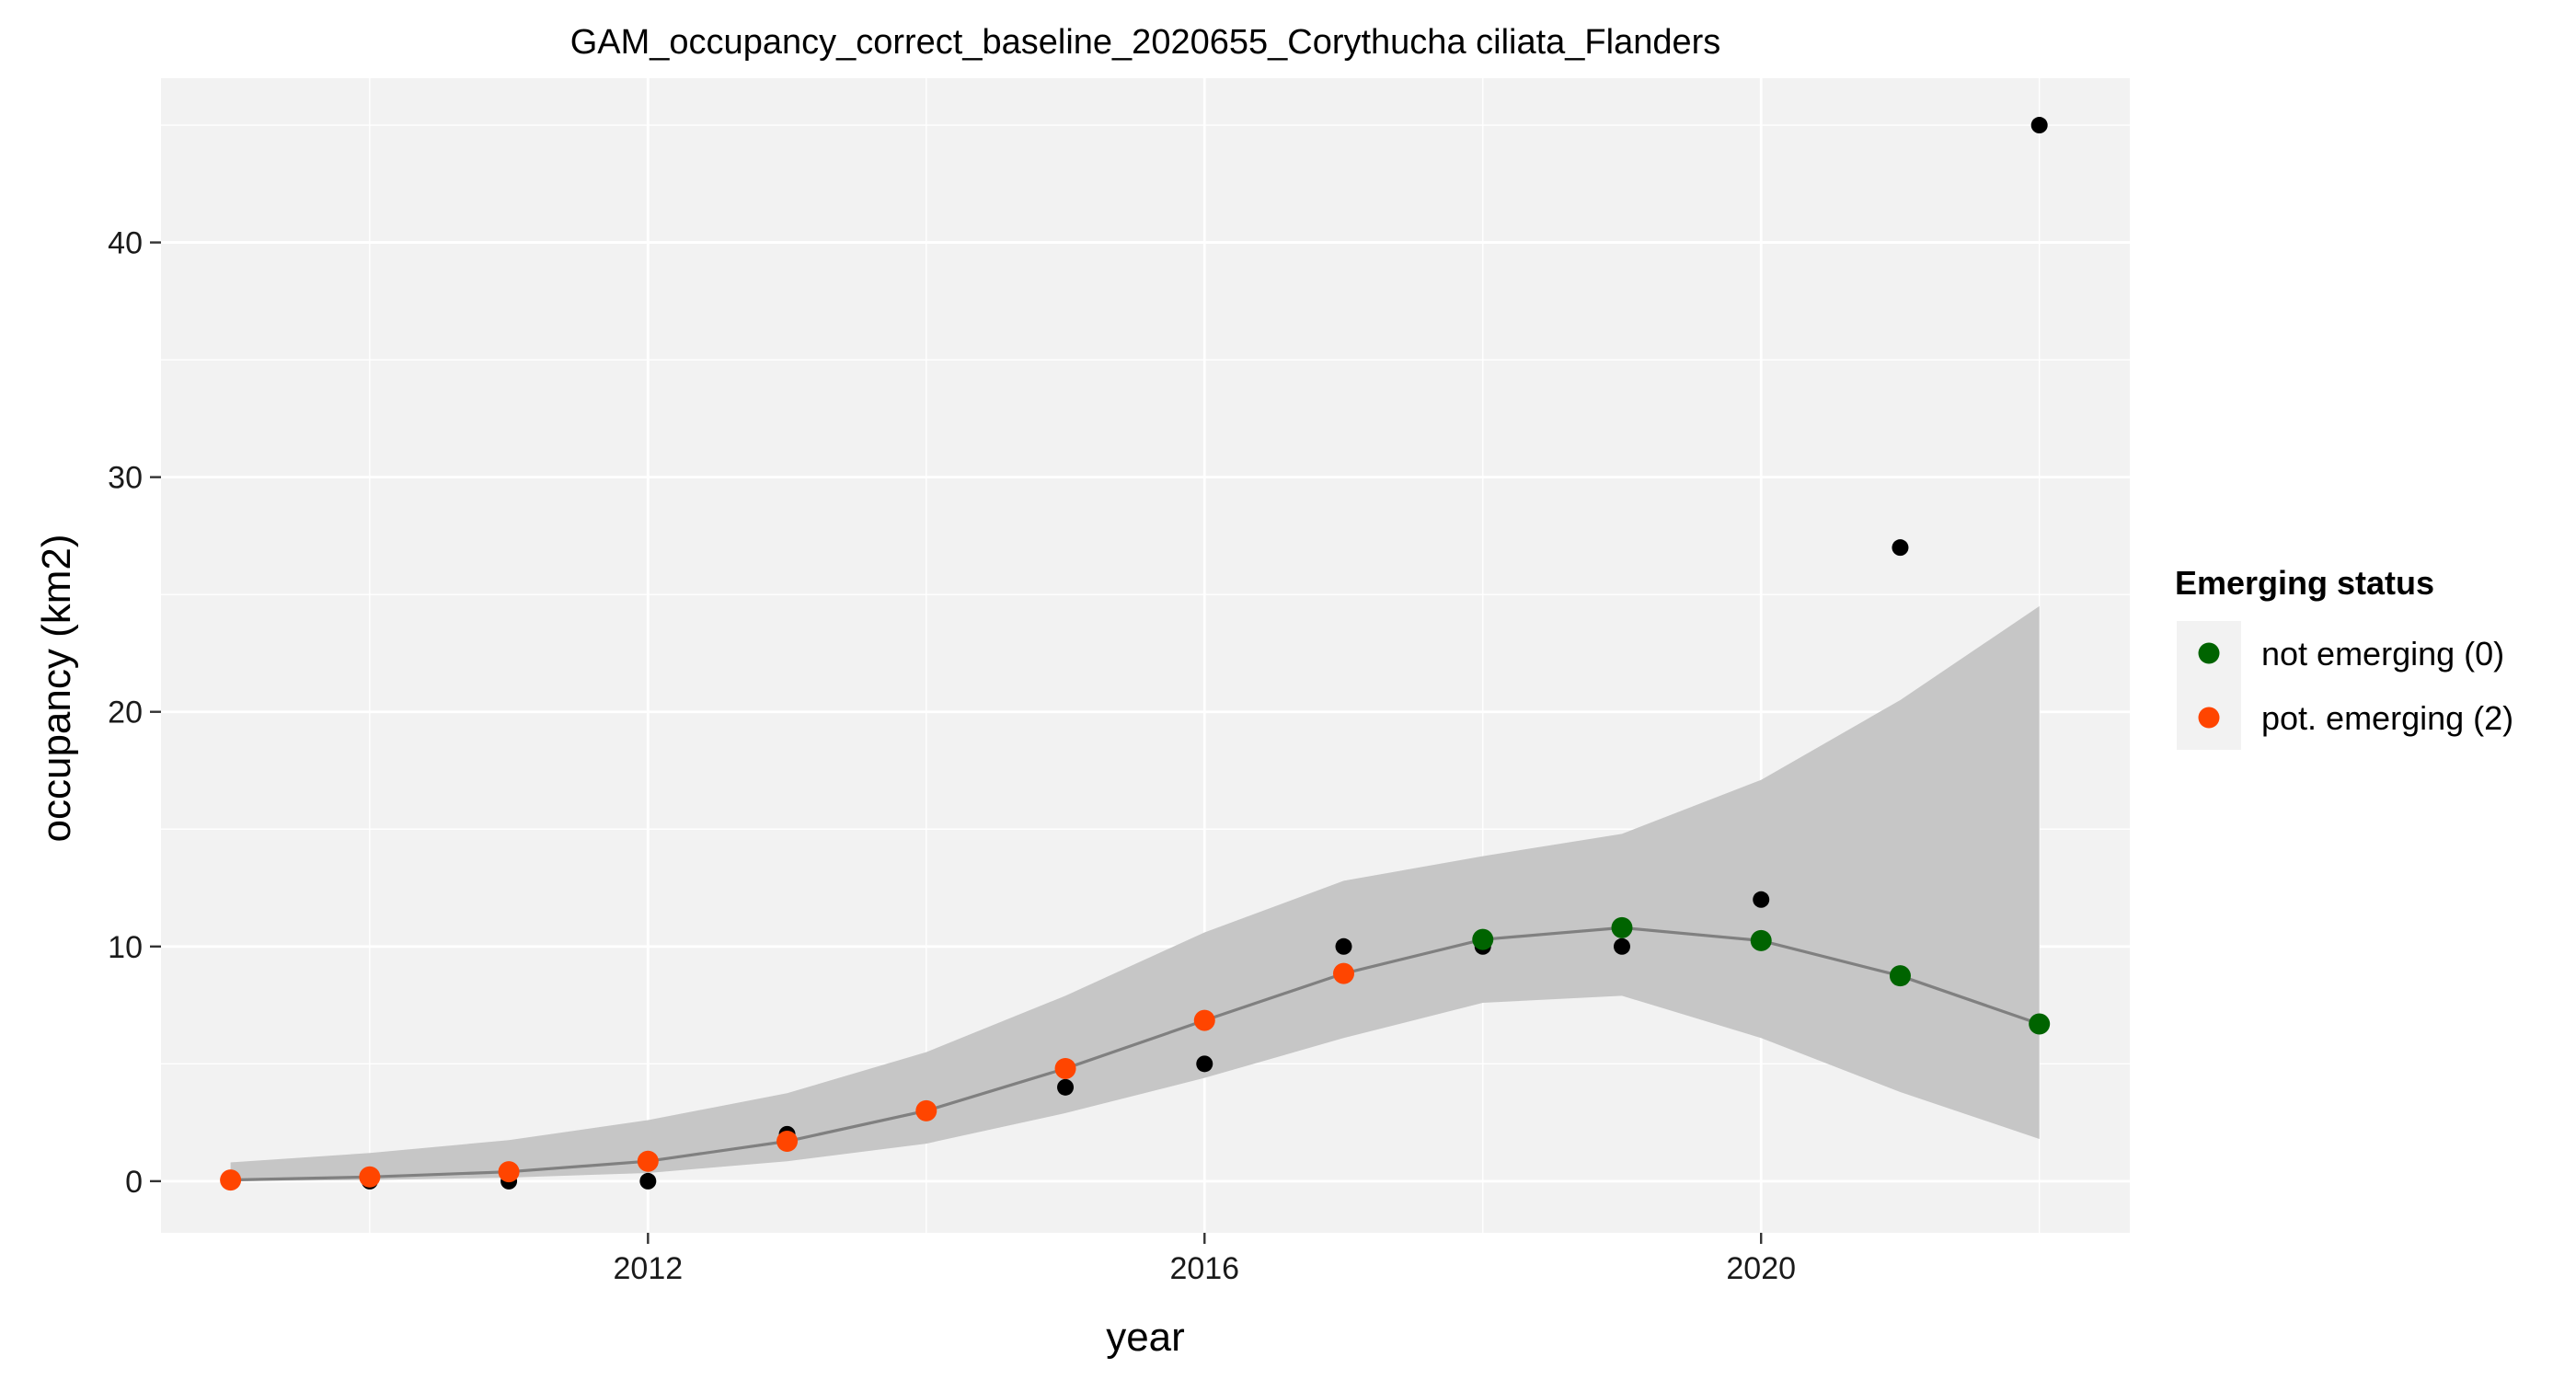  Describe the element at coordinates (1900, 976) in the screenshot. I see `fit-point-2021` at that location.